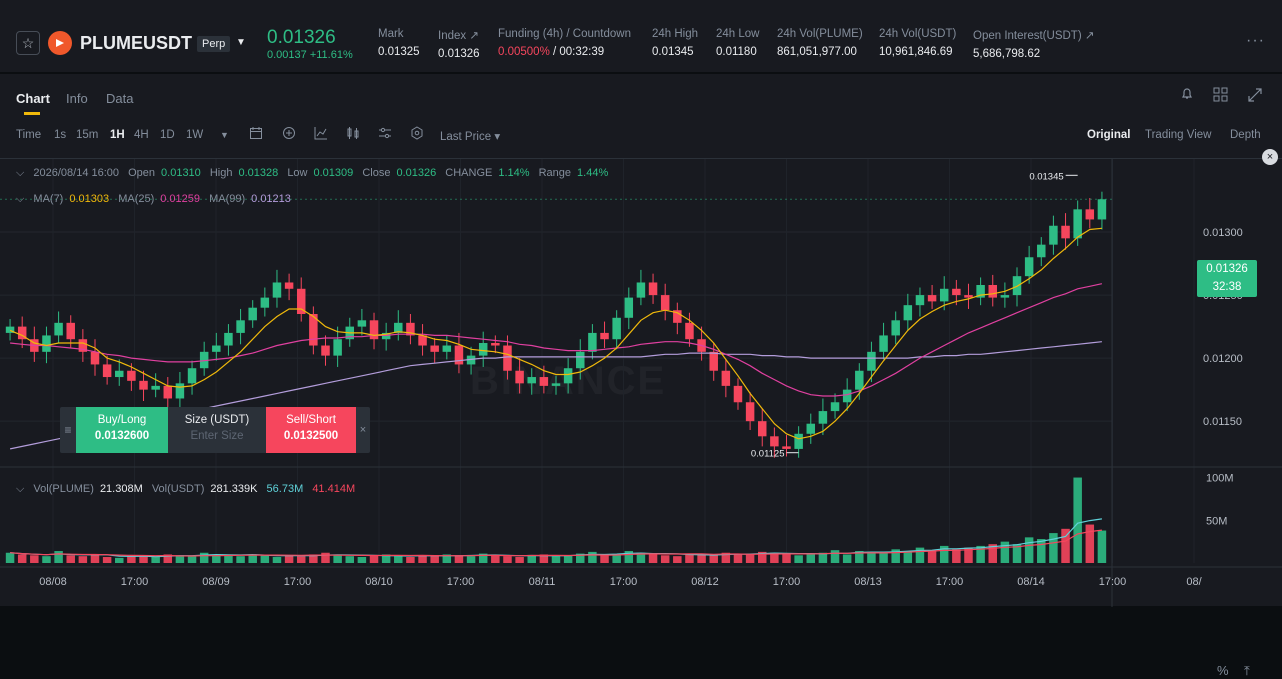  Describe the element at coordinates (1255, 40) in the screenshot. I see `more-options-icon: ···` at that location.